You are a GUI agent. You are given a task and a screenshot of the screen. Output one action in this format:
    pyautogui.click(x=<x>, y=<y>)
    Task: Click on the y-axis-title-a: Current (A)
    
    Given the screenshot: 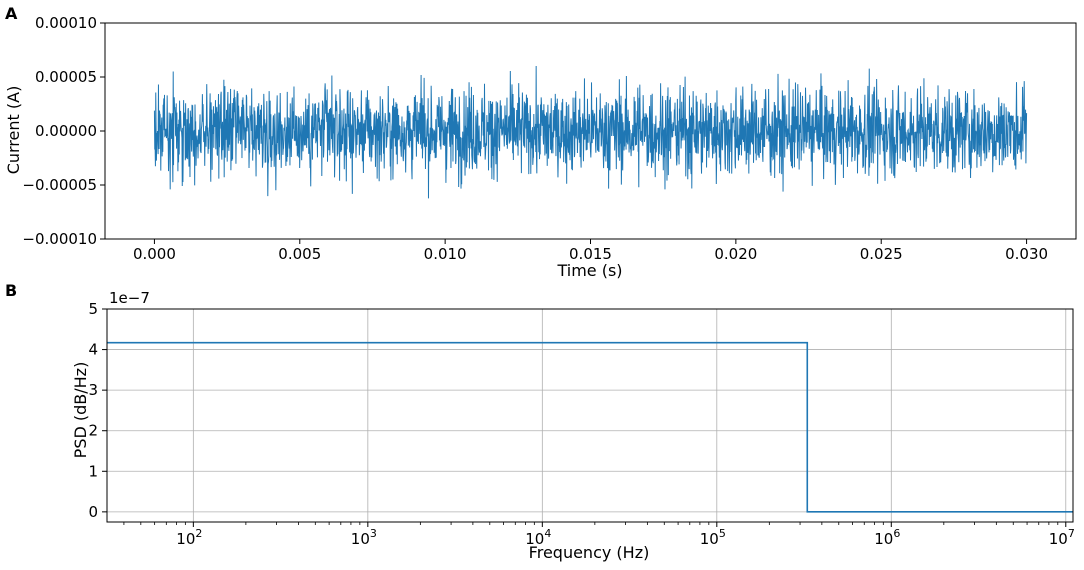 What is the action you would take?
    pyautogui.click(x=13, y=130)
    